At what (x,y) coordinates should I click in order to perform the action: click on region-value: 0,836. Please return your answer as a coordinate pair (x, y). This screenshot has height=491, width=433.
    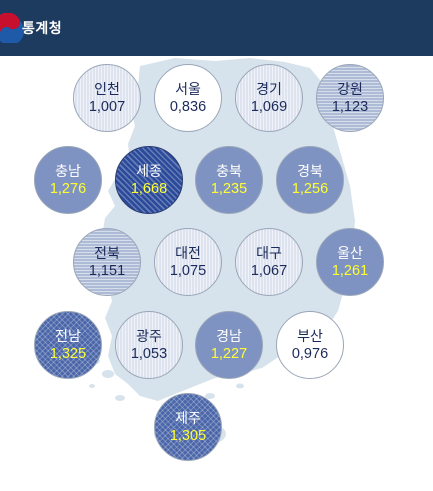
    Looking at the image, I should click on (188, 106).